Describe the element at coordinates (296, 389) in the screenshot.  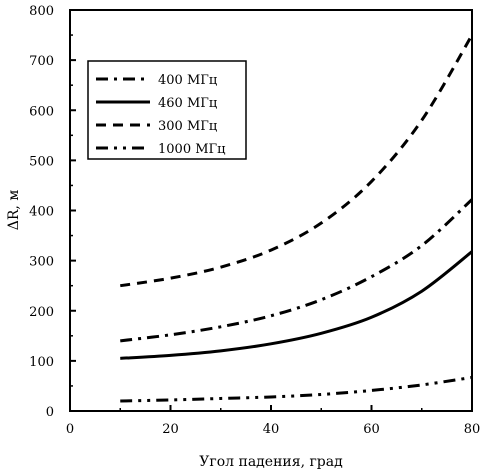
I see `series-line` at that location.